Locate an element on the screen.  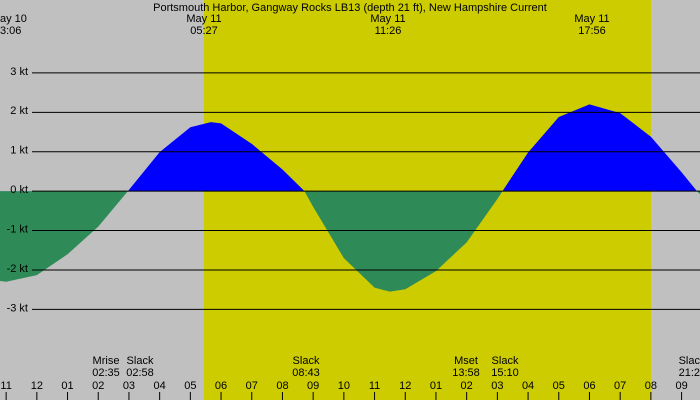
top-date: ay 10 is located at coordinates (13, 19).